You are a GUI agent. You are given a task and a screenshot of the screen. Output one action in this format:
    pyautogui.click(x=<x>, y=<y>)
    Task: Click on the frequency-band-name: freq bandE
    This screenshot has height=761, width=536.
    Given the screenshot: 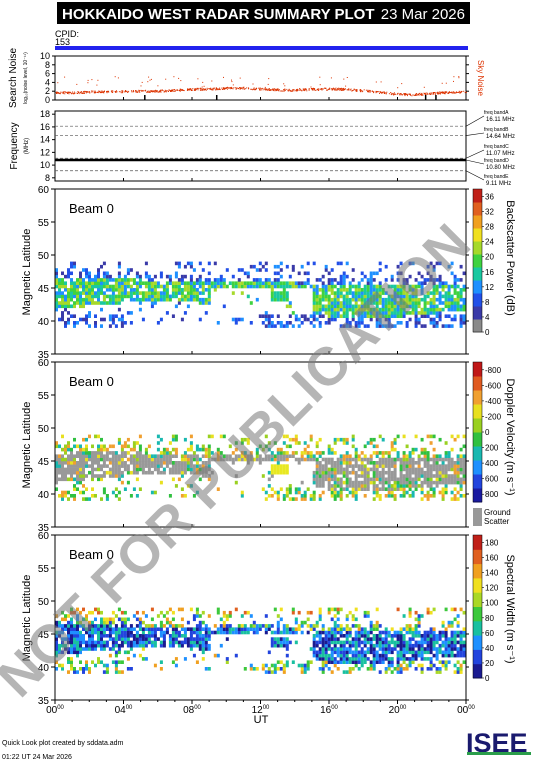 What is the action you would take?
    pyautogui.click(x=496, y=177)
    